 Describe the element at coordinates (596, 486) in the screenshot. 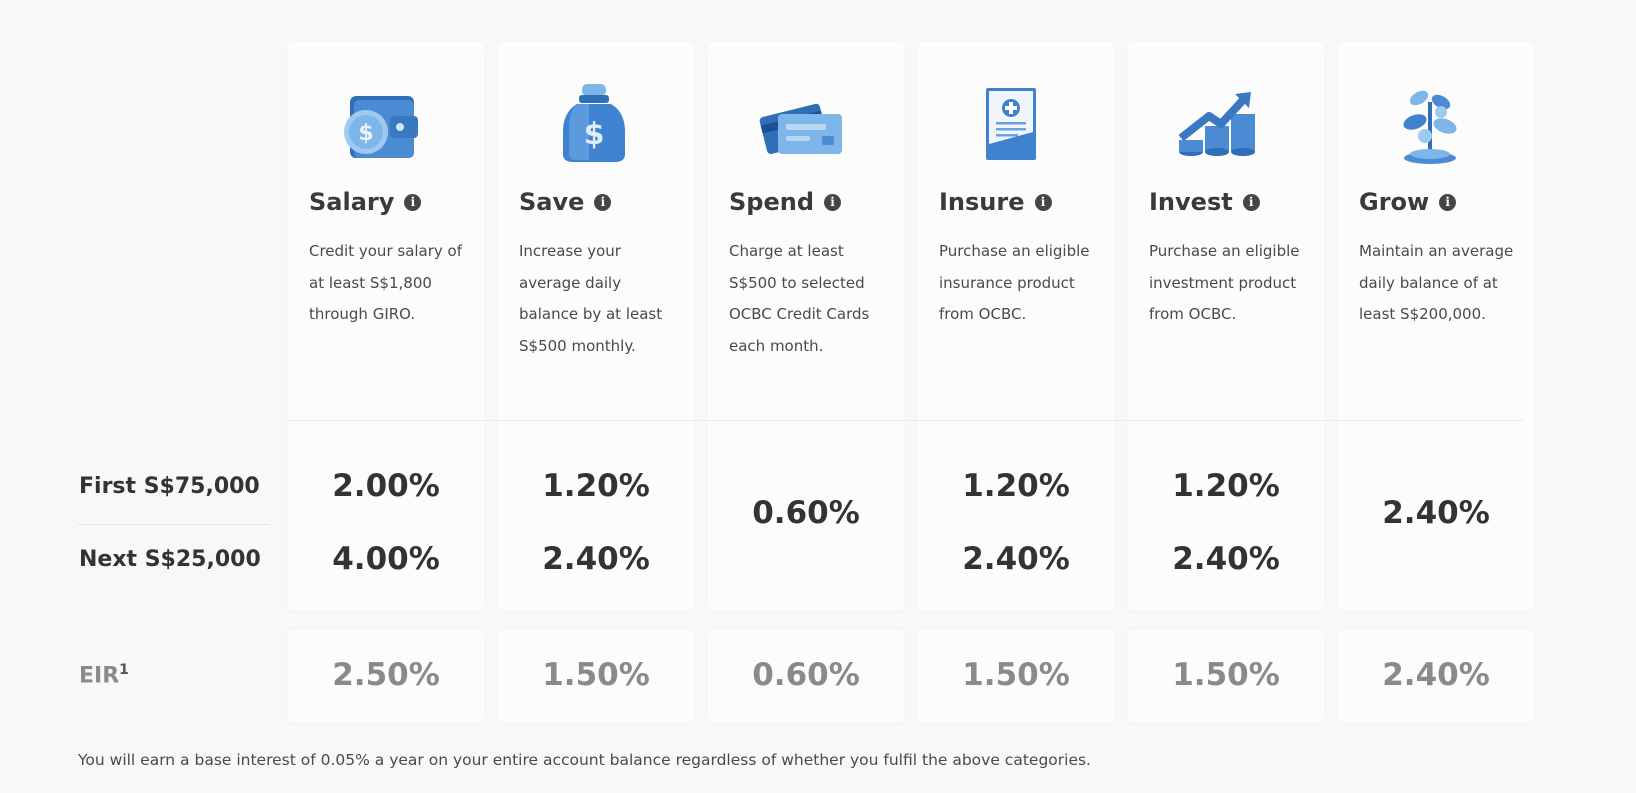

I see `rate-first-save: 1.20%` at that location.